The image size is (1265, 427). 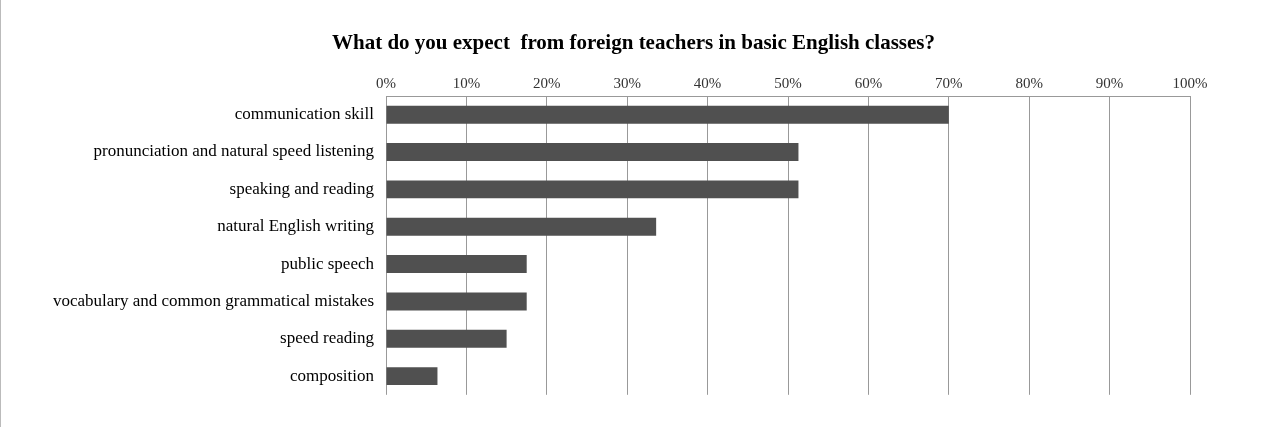 I want to click on y-tick-label: vocabulary and common grammatical mistakes, so click(x=213, y=300).